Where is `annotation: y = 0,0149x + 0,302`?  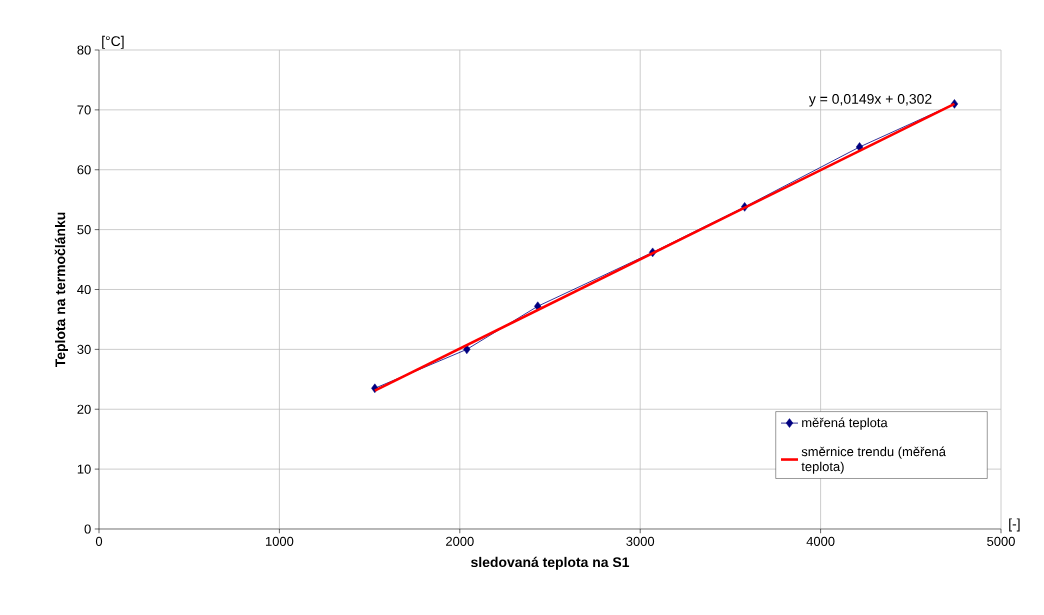 annotation: y = 0,0149x + 0,302 is located at coordinates (870, 100).